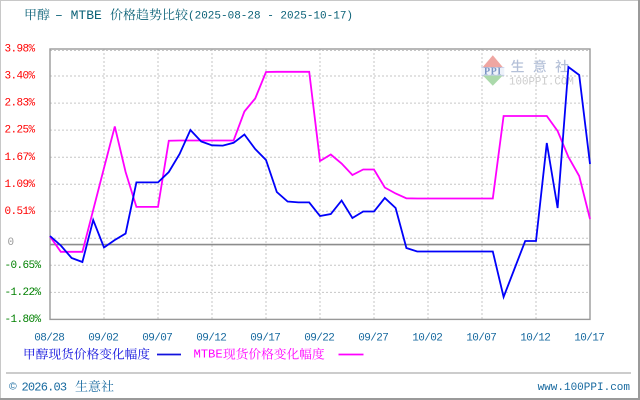  I want to click on svg-text: 0, so click(11, 243).